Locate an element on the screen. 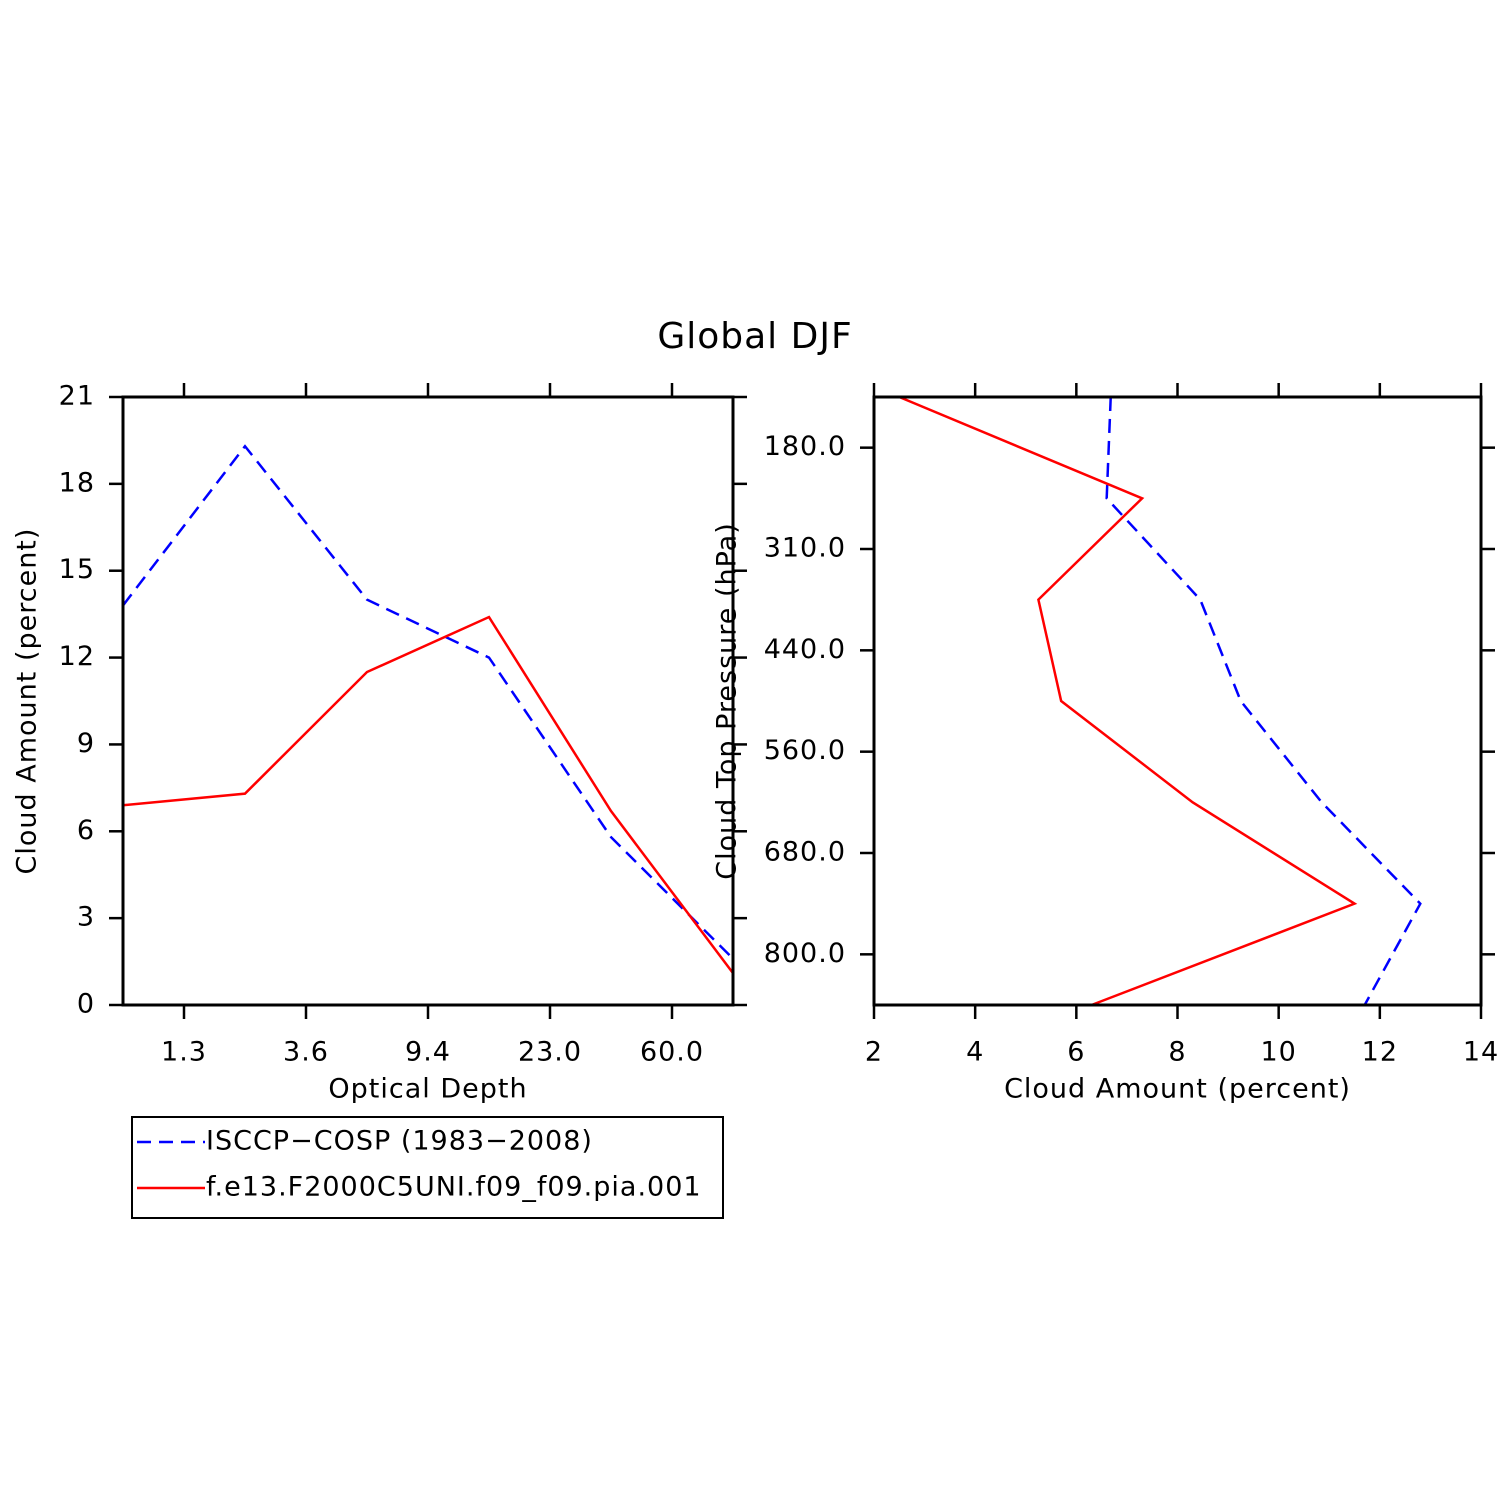 The width and height of the screenshot is (1510, 1510). y-tick-label: 440.0 is located at coordinates (805, 649).